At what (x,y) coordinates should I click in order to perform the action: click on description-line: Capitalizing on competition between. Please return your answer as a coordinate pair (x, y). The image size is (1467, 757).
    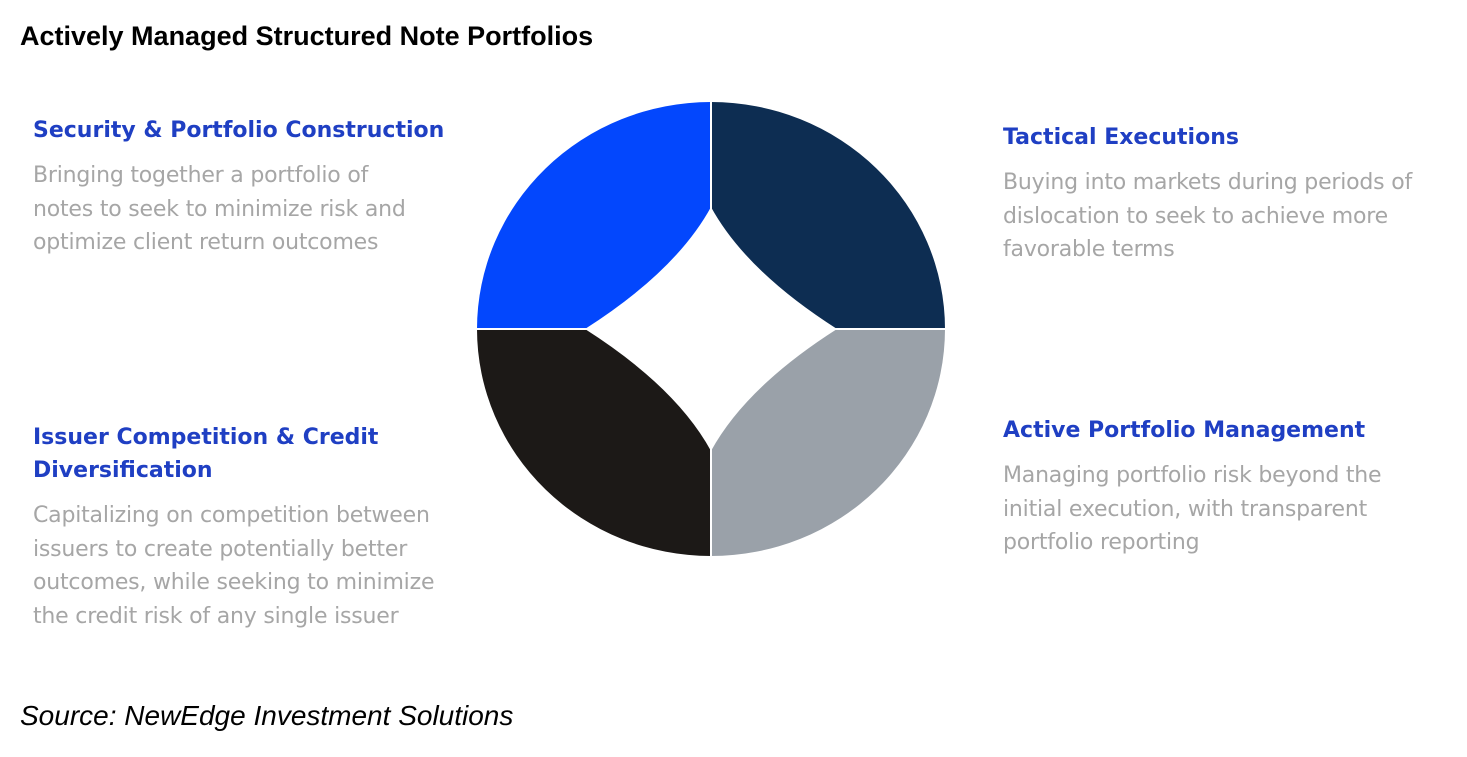
    Looking at the image, I should click on (231, 515).